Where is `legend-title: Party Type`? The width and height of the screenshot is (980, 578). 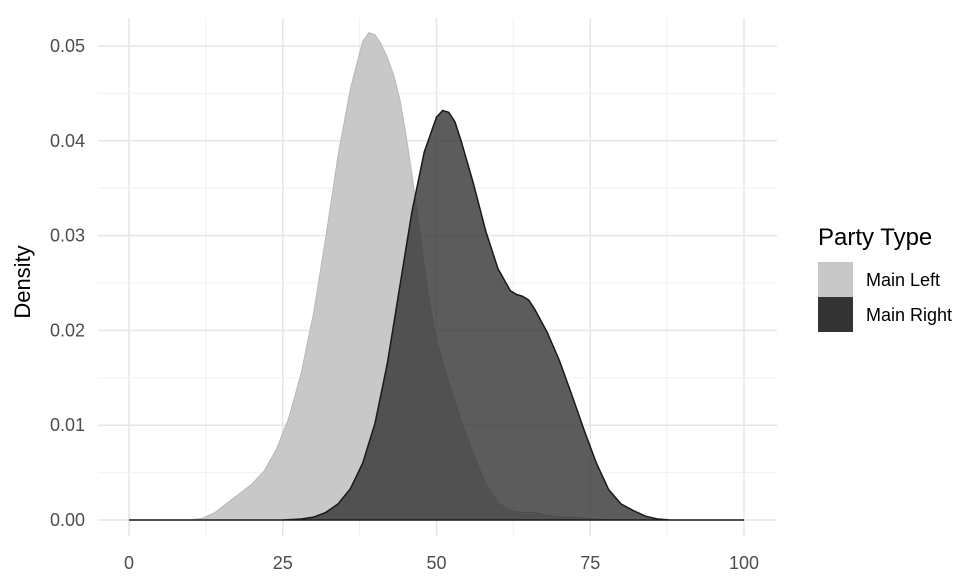
legend-title: Party Type is located at coordinates (875, 237).